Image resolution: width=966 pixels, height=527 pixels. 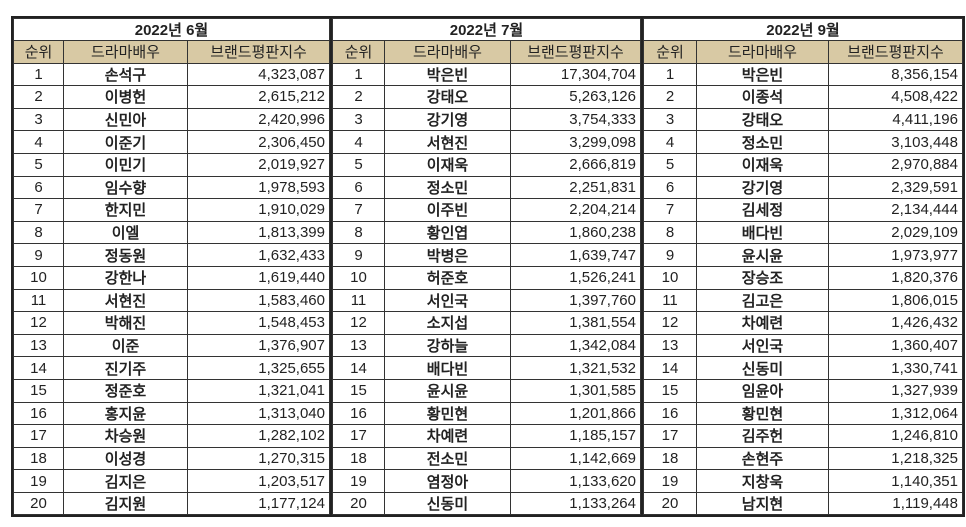 I want to click on score-cell: 2,134,444, so click(x=895, y=210).